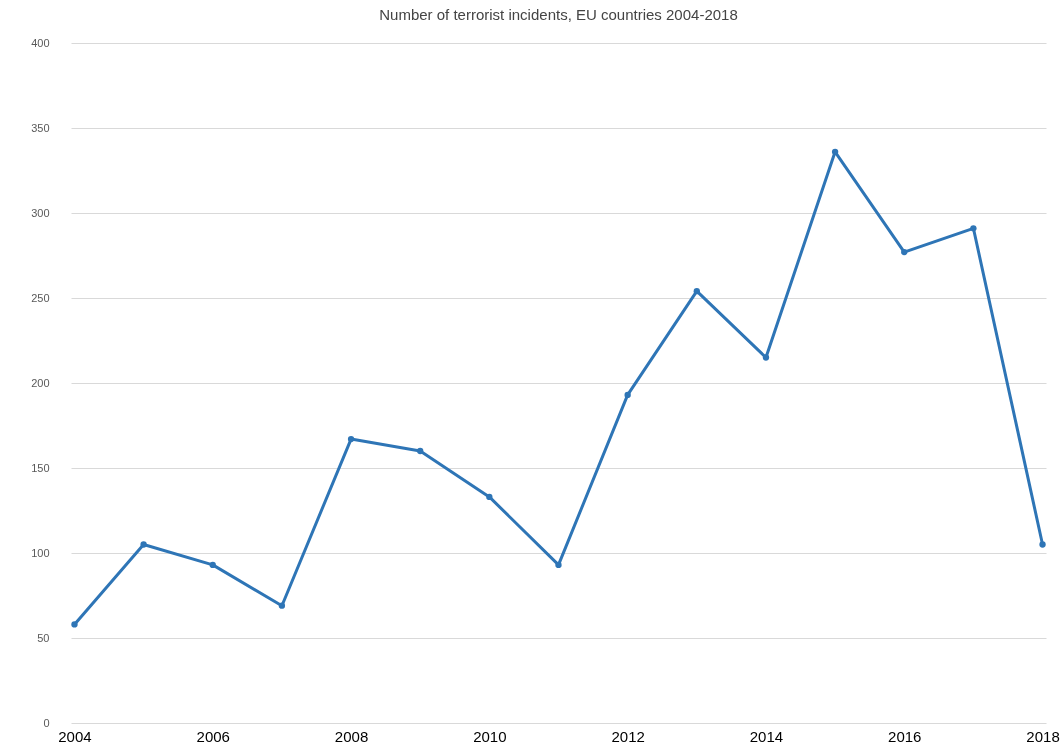  I want to click on y-tick-label: 250, so click(40, 297).